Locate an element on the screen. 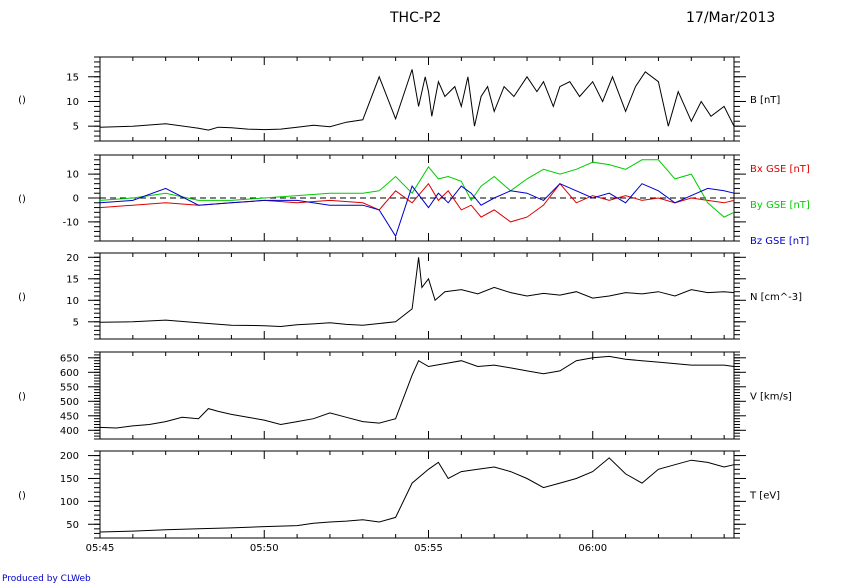  right-label: T [eV] is located at coordinates (764, 496).